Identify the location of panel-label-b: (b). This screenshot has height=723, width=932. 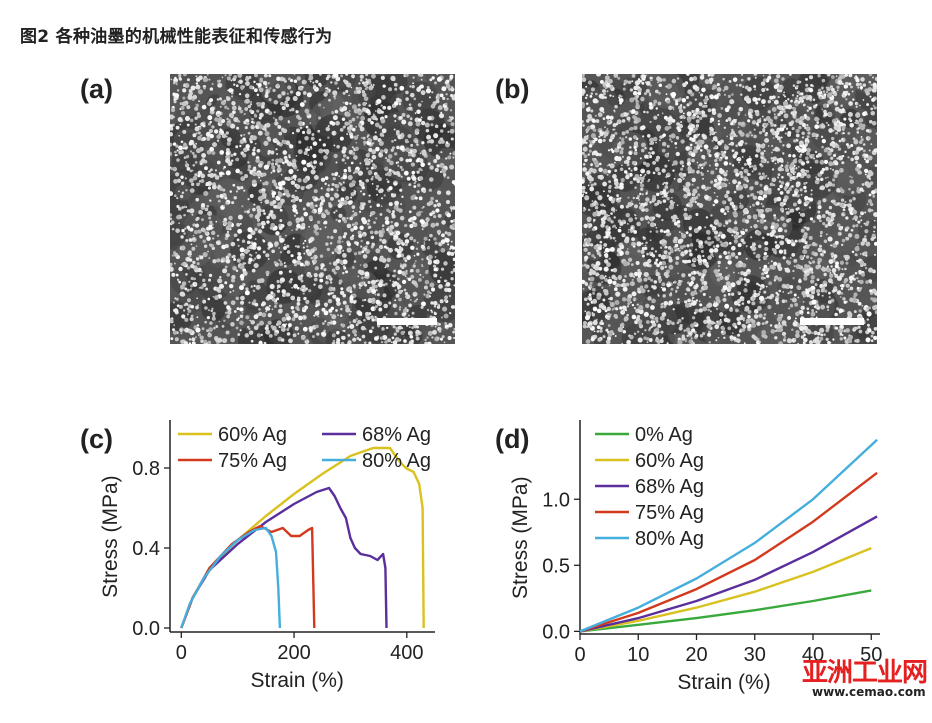
(512, 89).